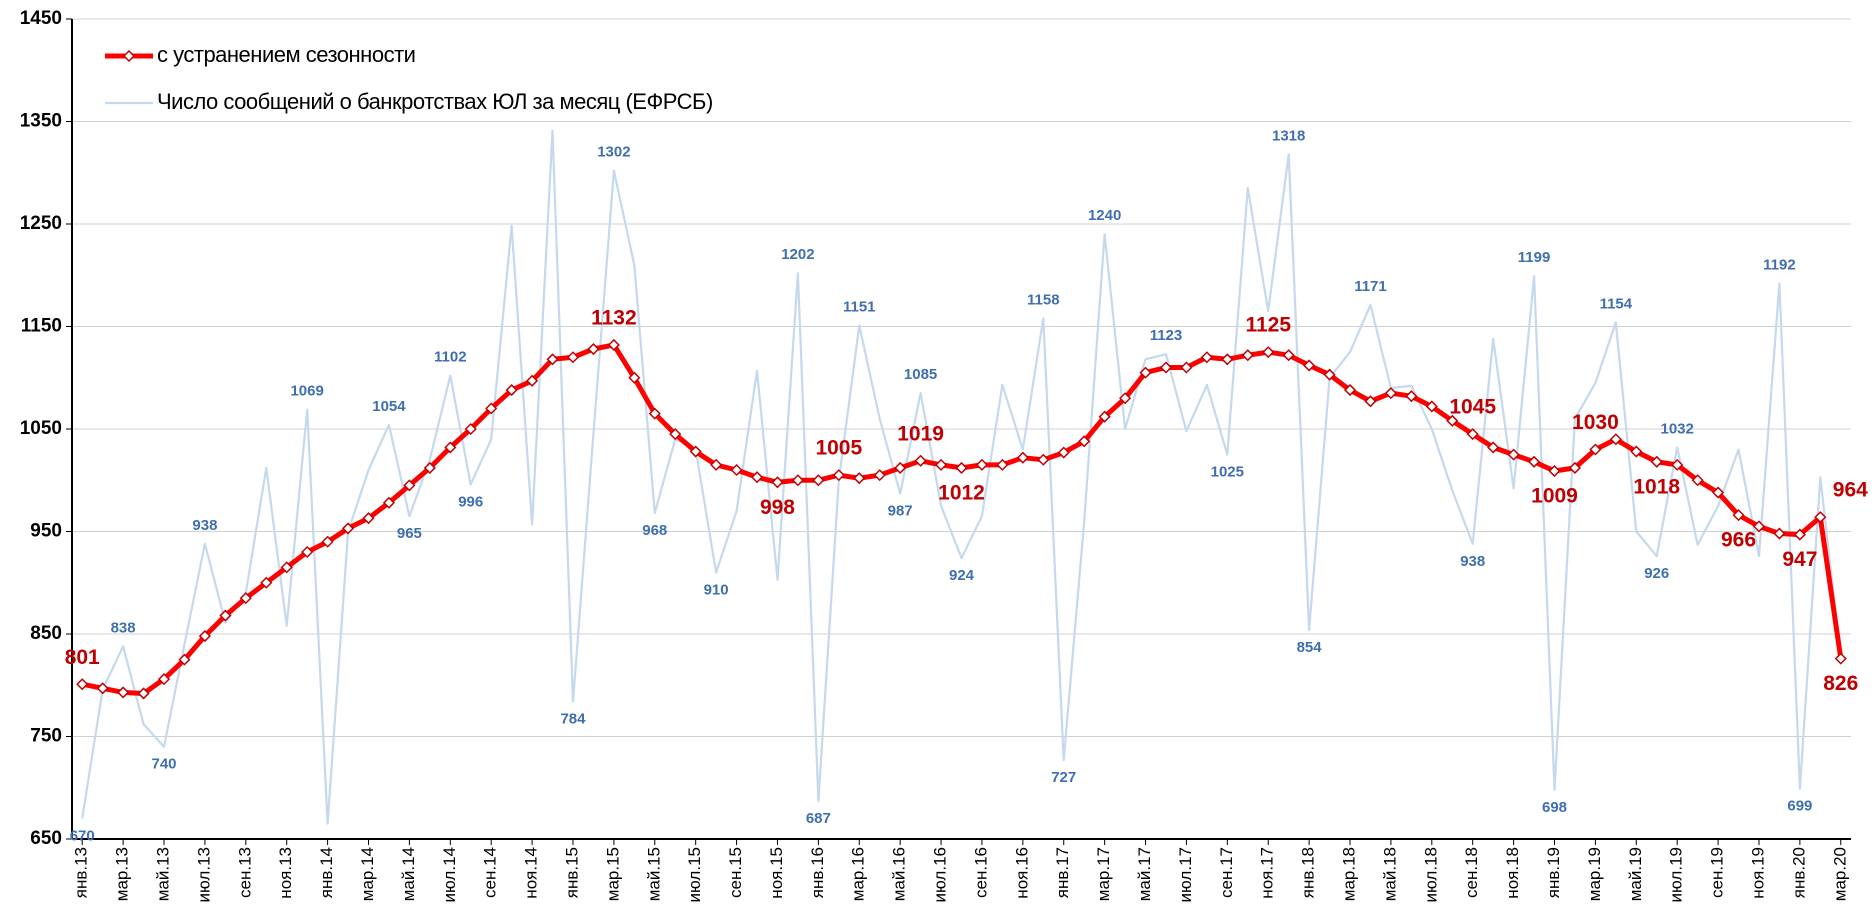 Image resolution: width=1872 pixels, height=922 pixels. I want to click on data-label: 924, so click(962, 575).